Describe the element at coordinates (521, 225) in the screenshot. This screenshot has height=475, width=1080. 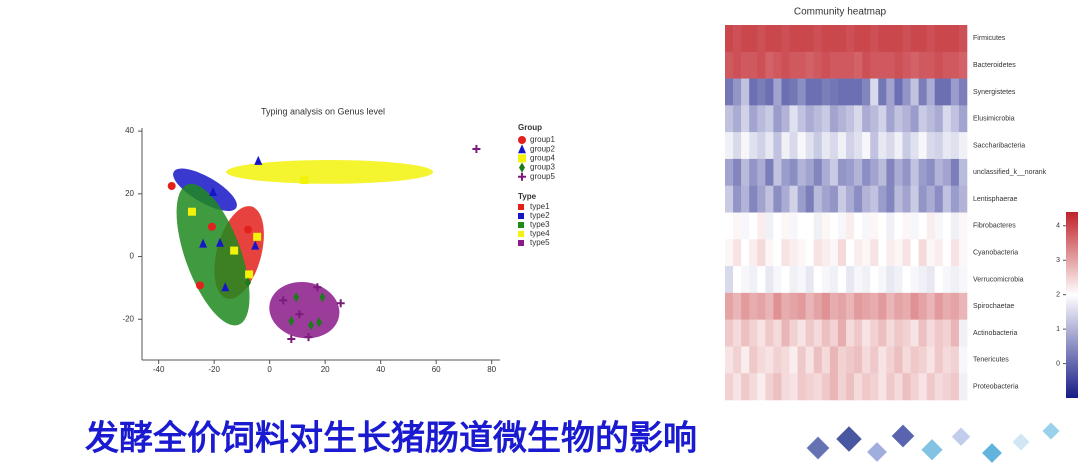
I see `legend-swatch` at that location.